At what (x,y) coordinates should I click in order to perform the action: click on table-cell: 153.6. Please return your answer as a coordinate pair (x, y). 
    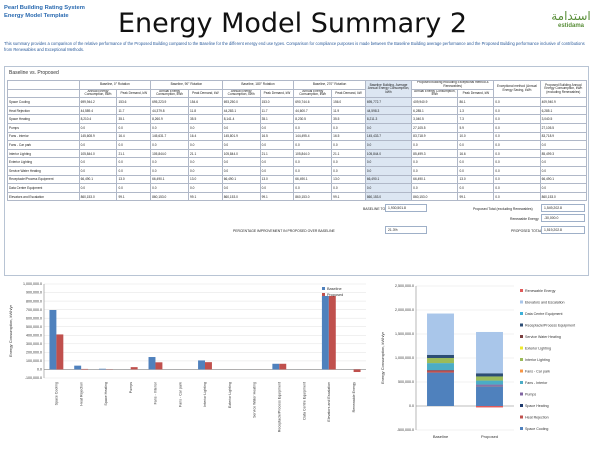
    Looking at the image, I should click on (134, 102).